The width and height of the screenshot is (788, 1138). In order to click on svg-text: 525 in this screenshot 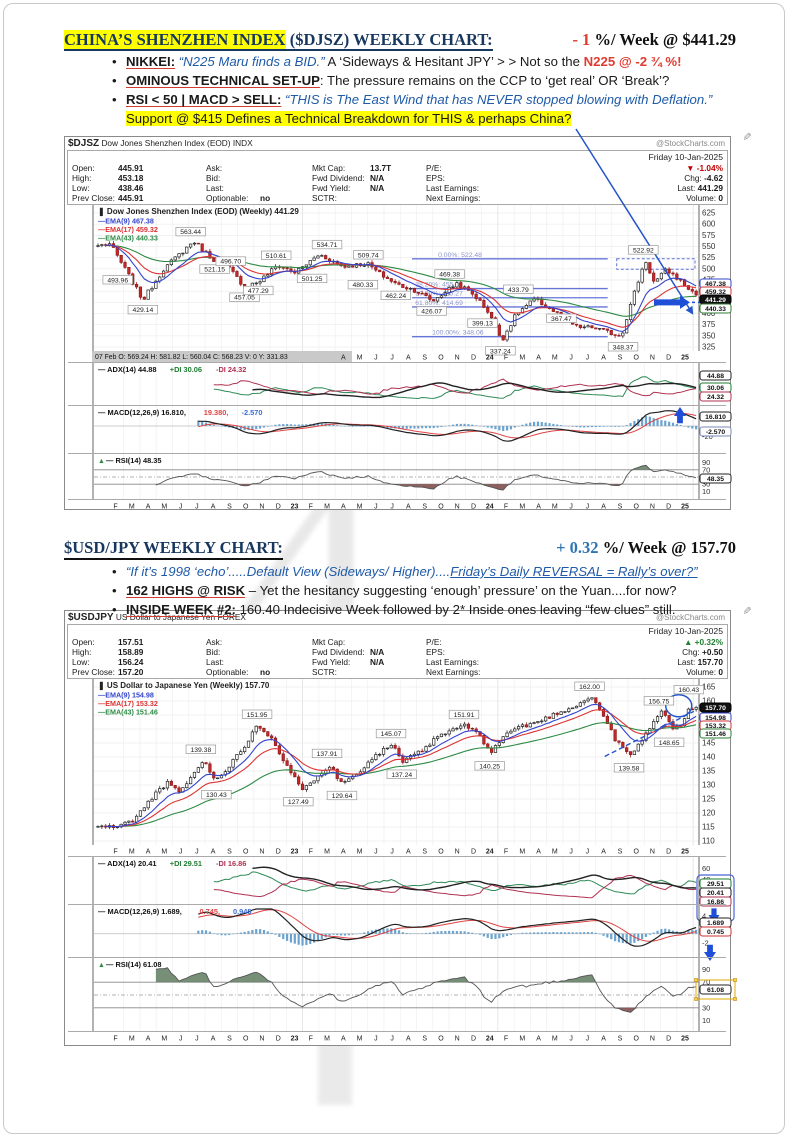, I will do `click(709, 257)`.